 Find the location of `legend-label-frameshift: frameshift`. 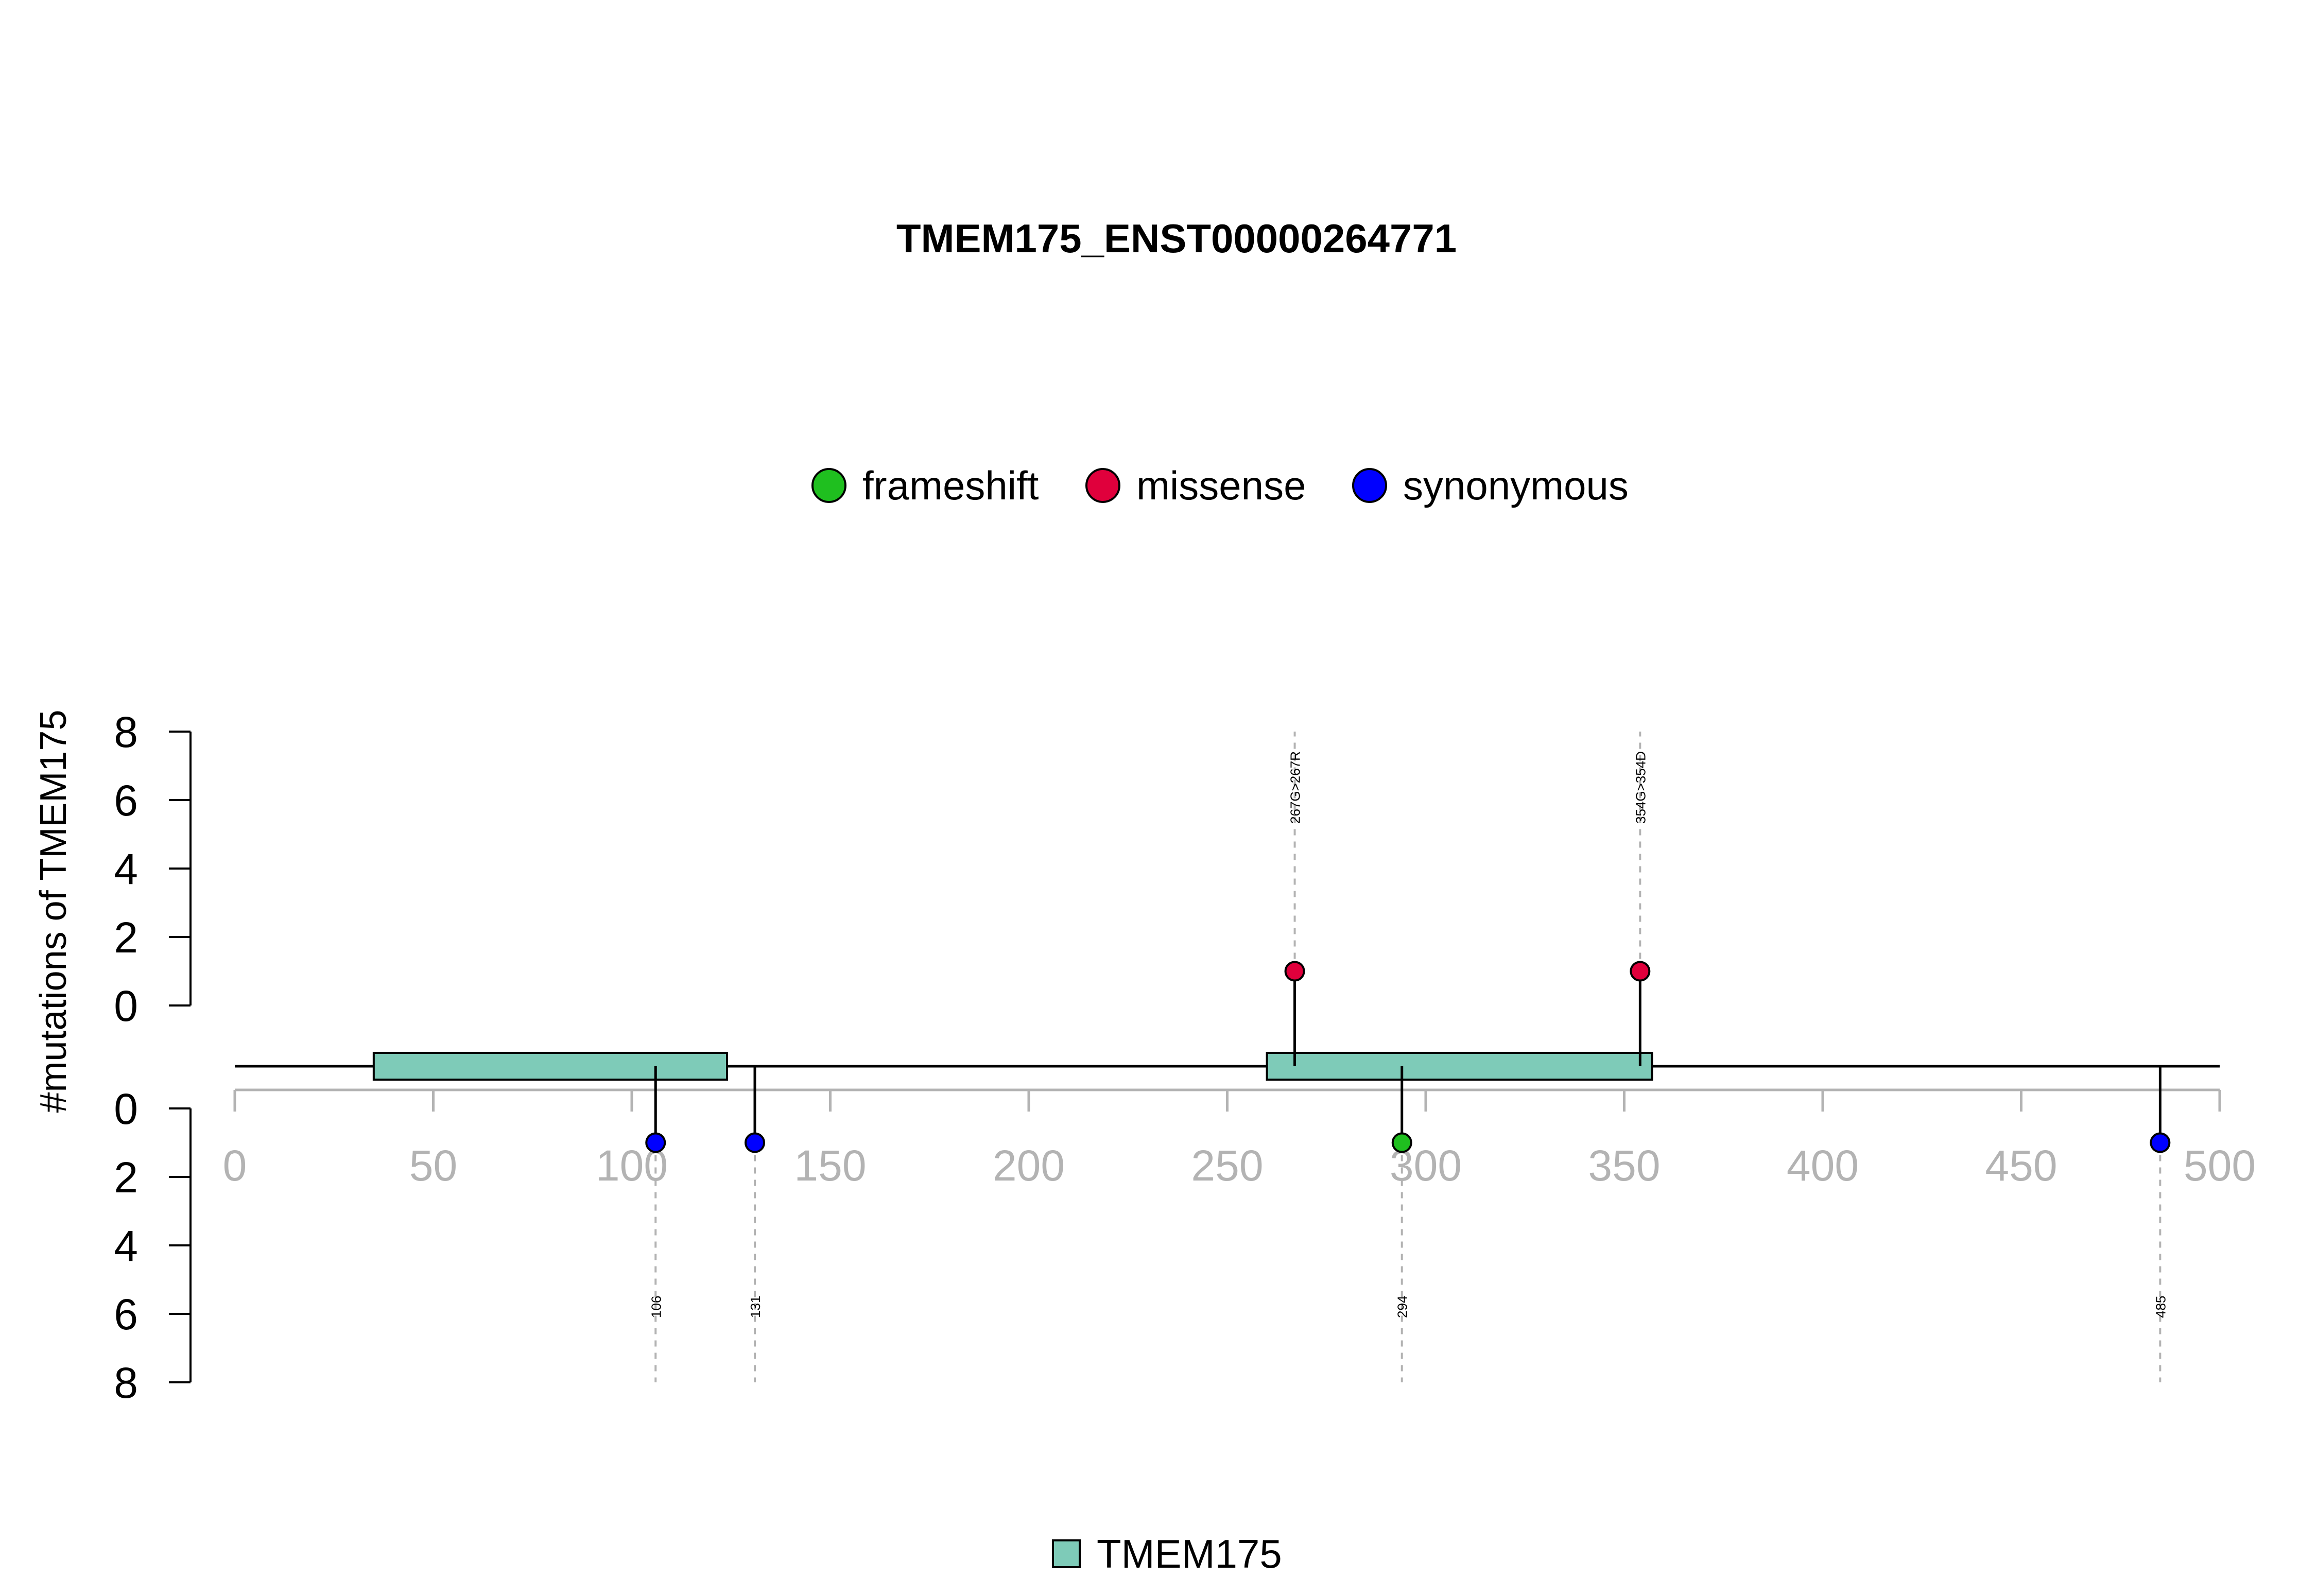

legend-label-frameshift: frameshift is located at coordinates (950, 486).